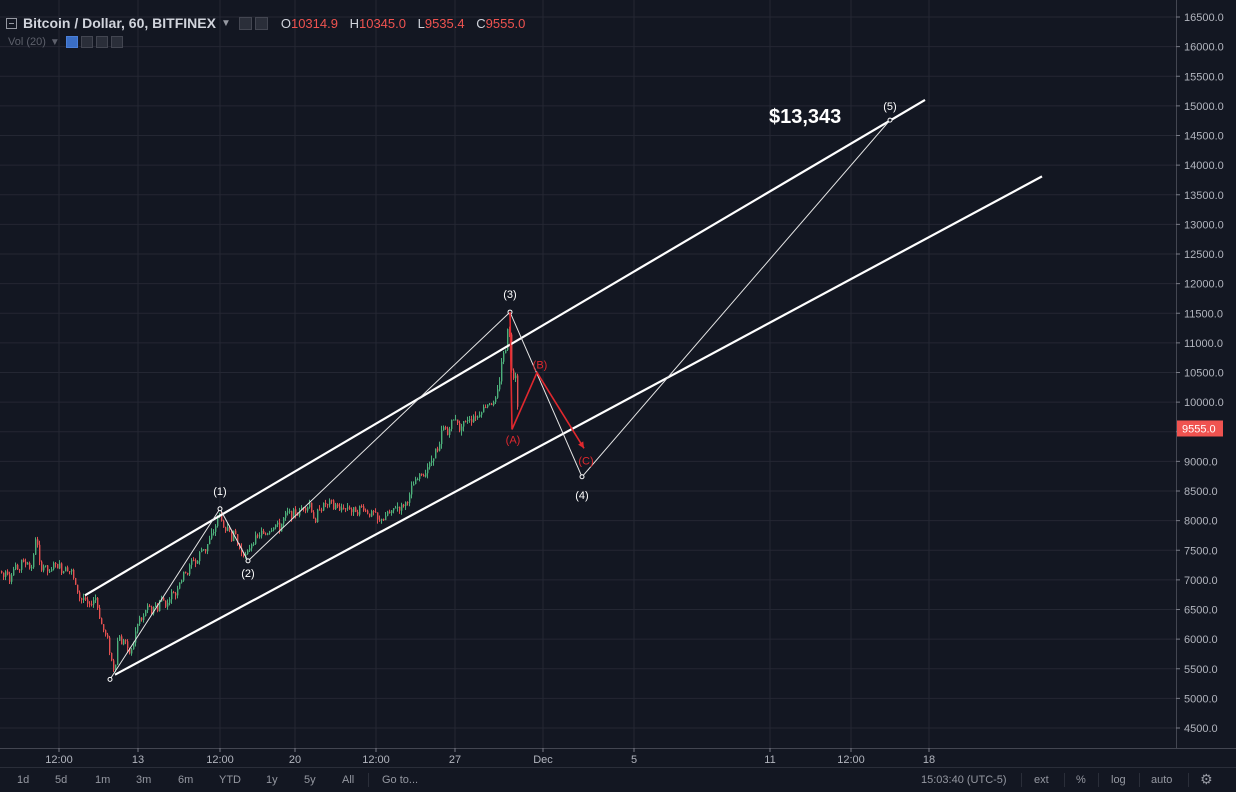 The image size is (1236, 792). I want to click on time-axis: 12:00 13 12:00 20 12:00 27 Dec 5 11 12:00 18, so click(618, 757).